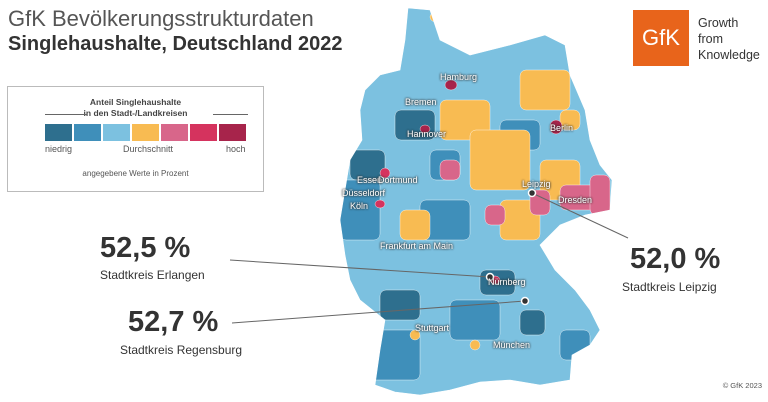 This screenshot has height=402, width=768. What do you see at coordinates (236, 149) in the screenshot?
I see `legend-high: hoch` at bounding box center [236, 149].